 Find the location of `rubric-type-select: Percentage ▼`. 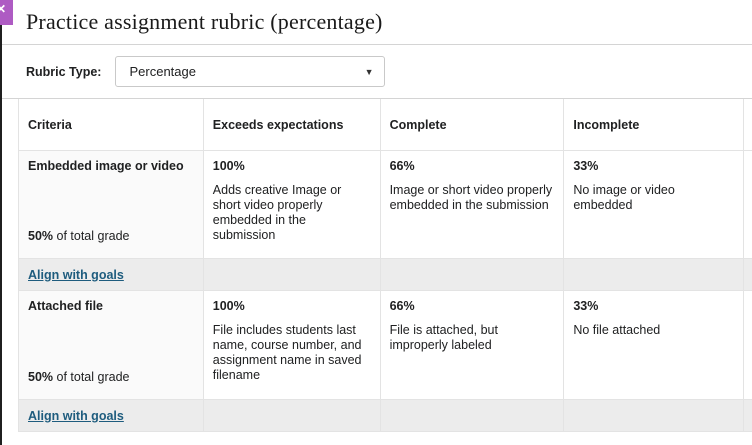

rubric-type-select: Percentage ▼ is located at coordinates (250, 71).